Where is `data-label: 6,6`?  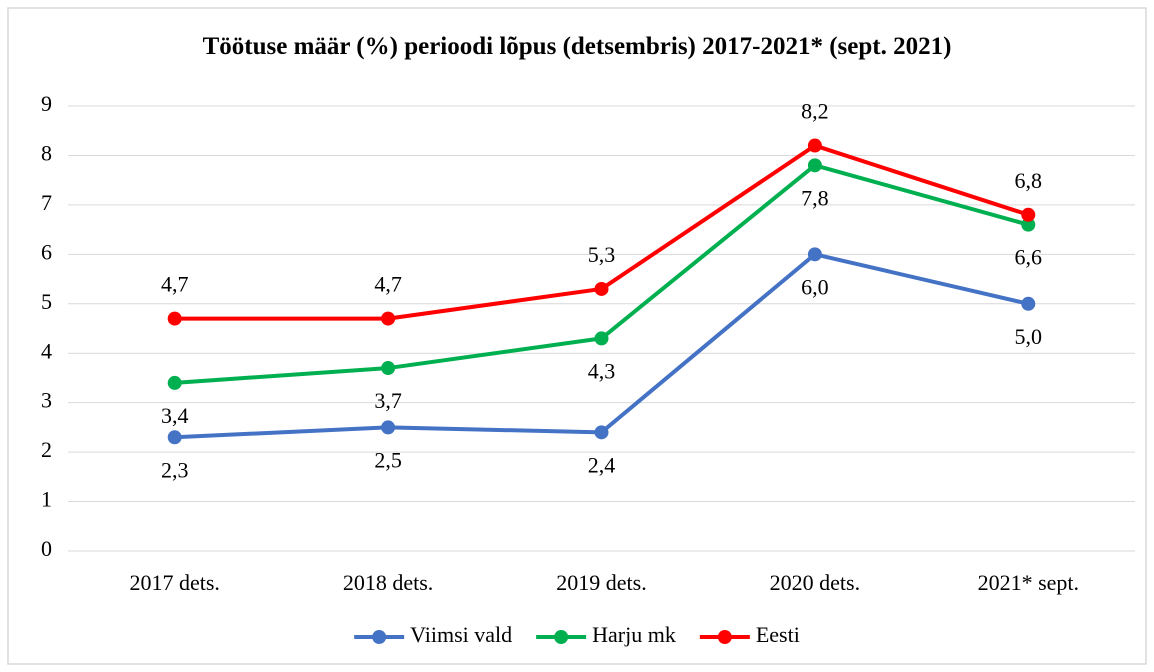 data-label: 6,6 is located at coordinates (1029, 257).